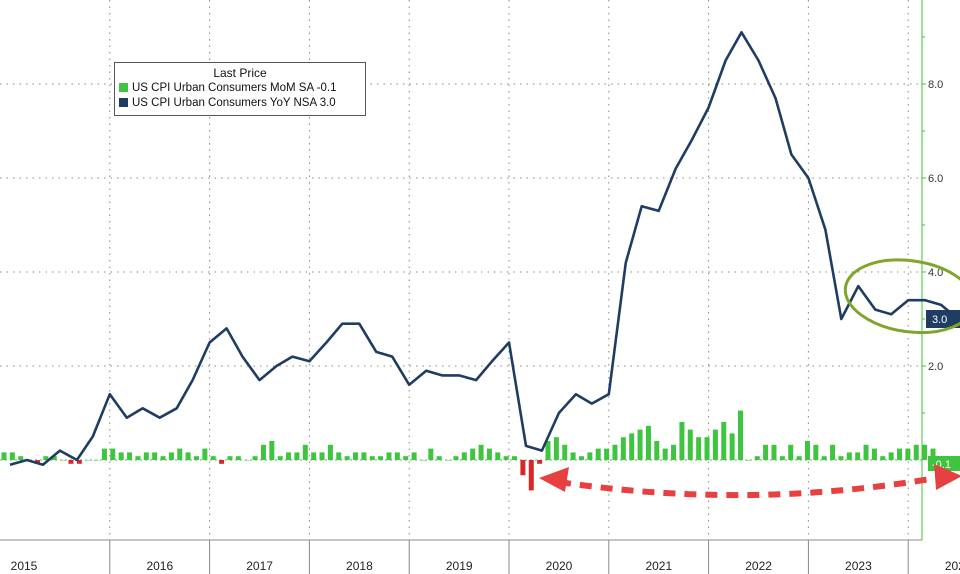 The image size is (960, 574). I want to click on legend-label-yoy: US CPI Urban Consumers YoY NSA 3.0, so click(234, 102).